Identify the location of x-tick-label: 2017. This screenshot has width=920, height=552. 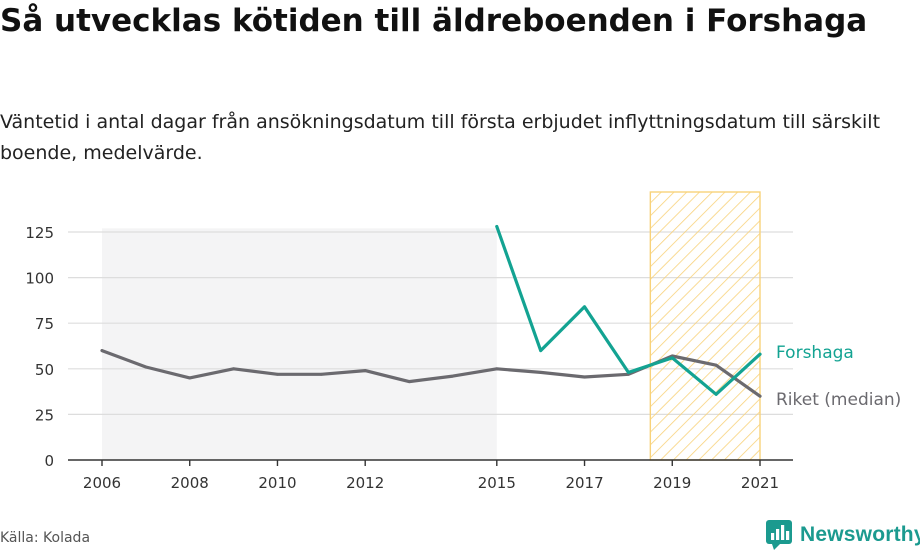
(584, 483).